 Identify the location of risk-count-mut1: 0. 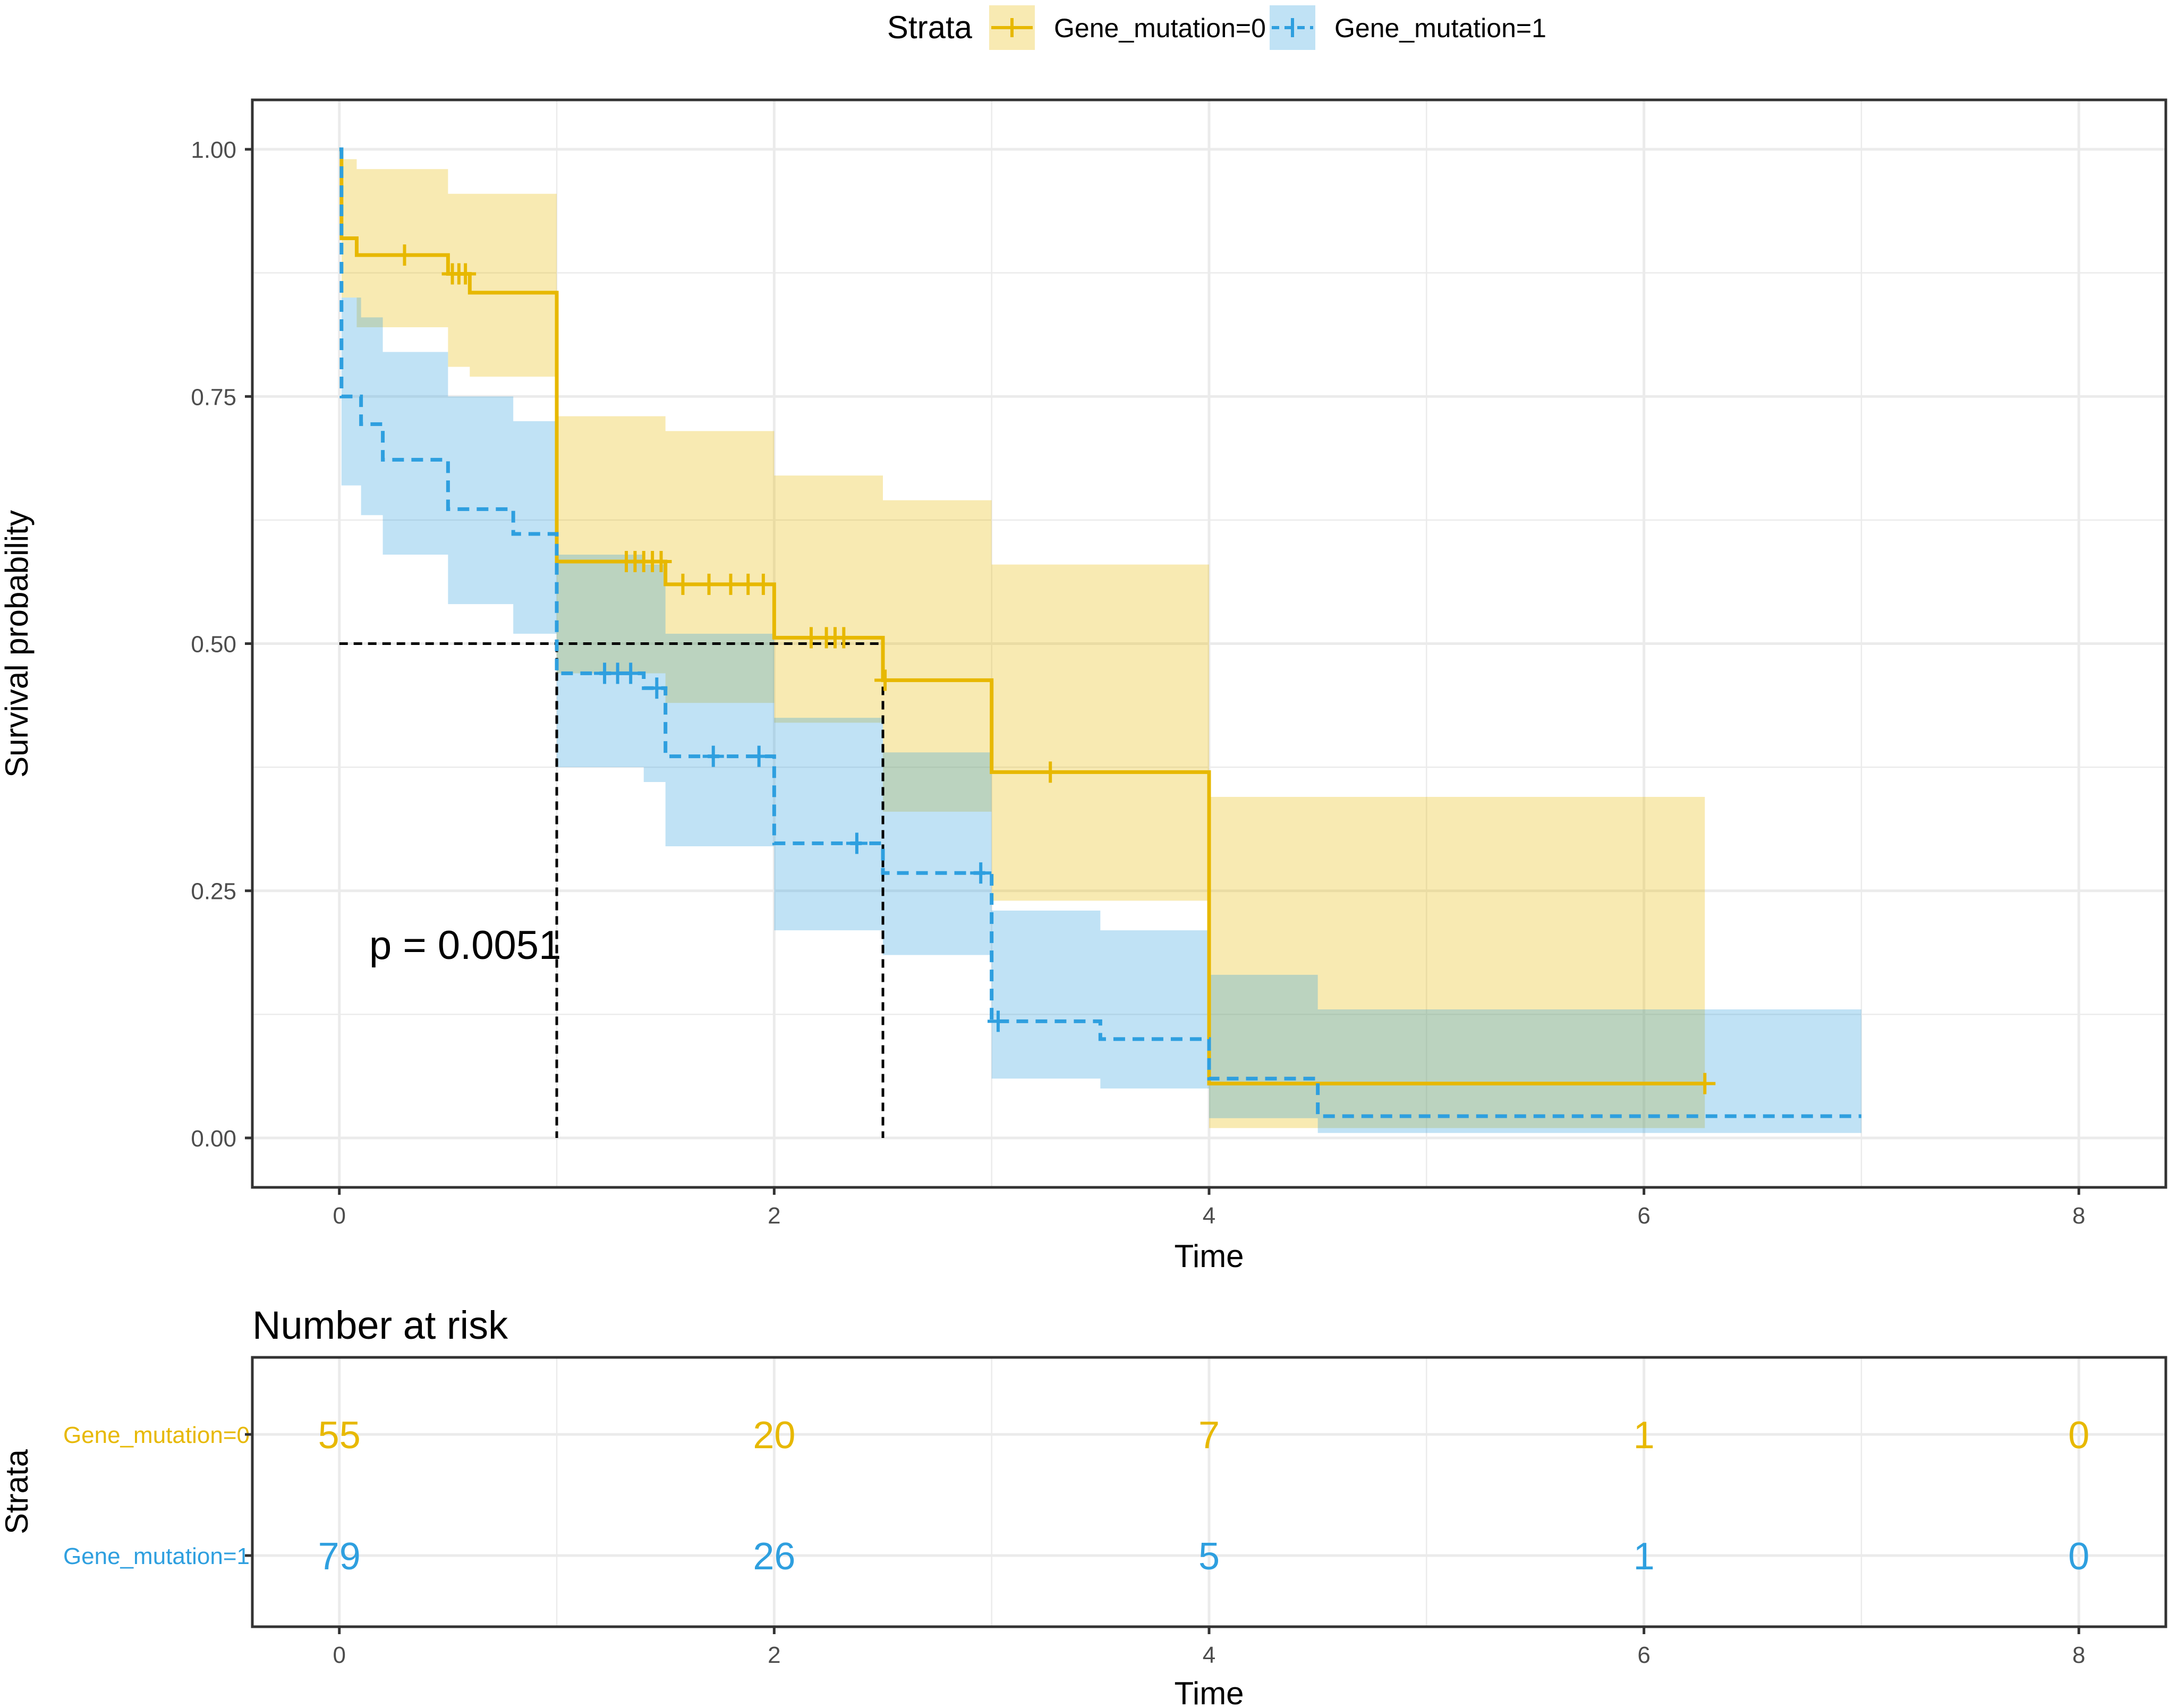
(2078, 1557).